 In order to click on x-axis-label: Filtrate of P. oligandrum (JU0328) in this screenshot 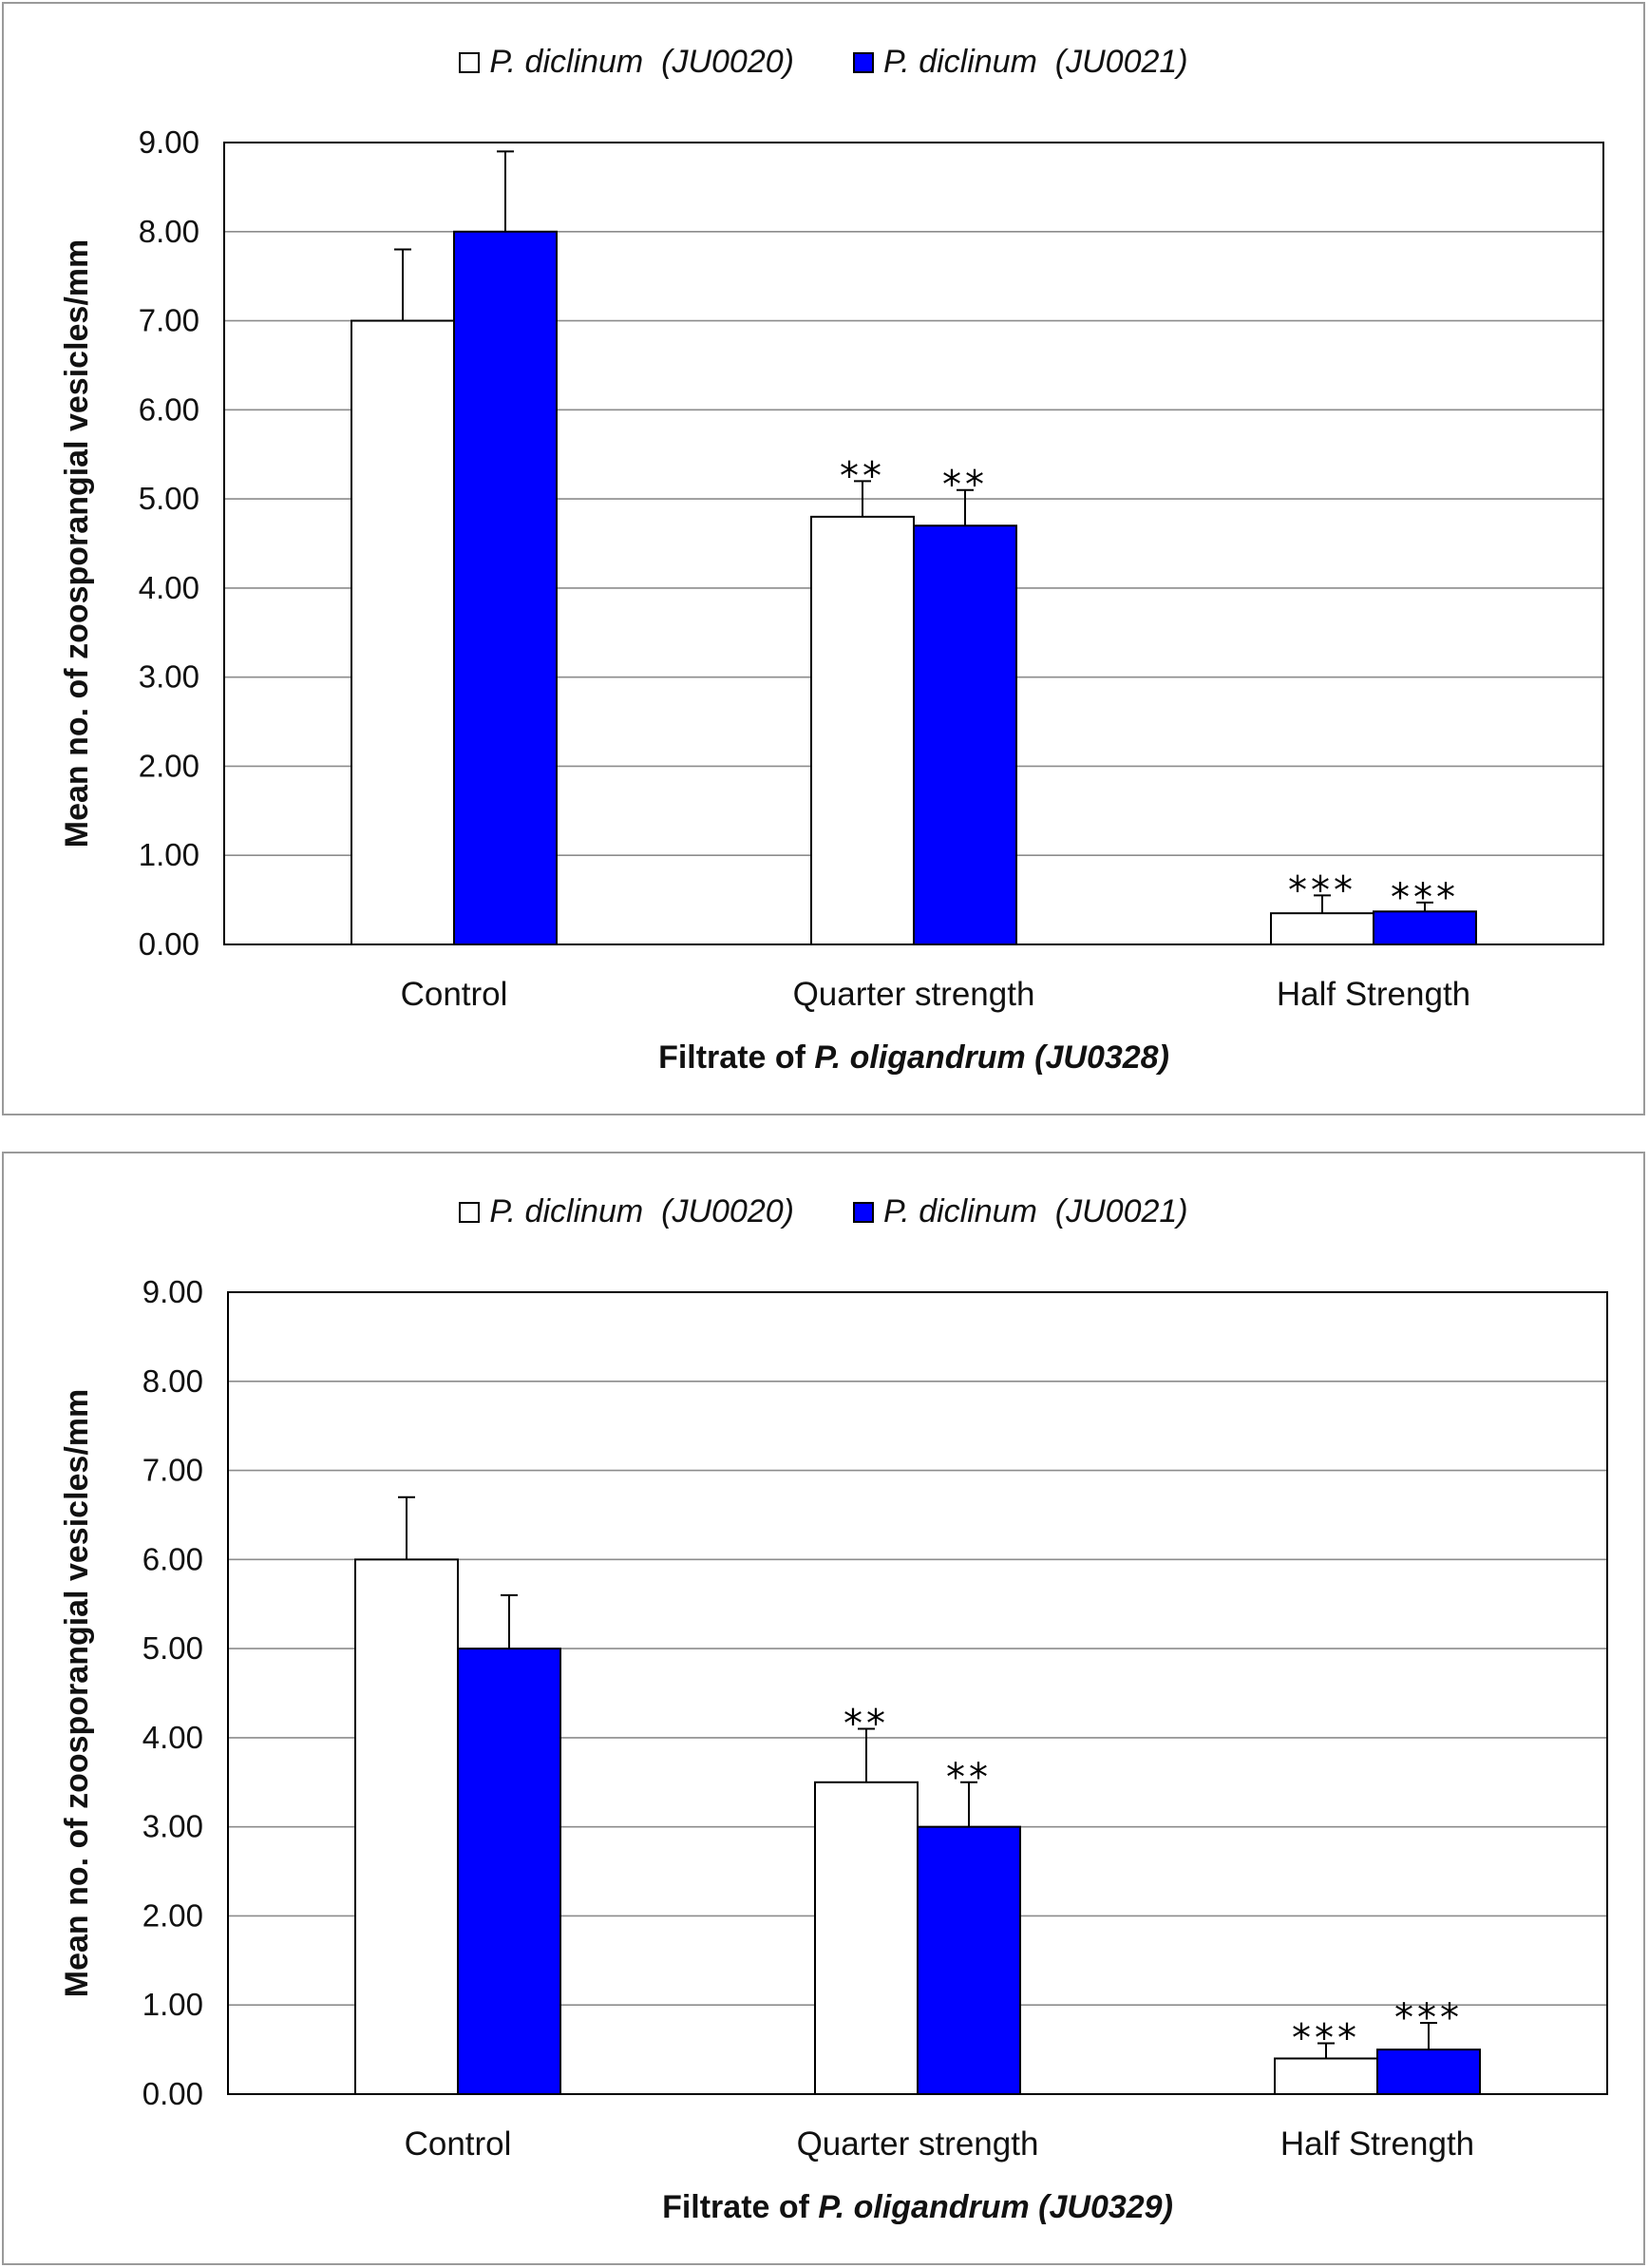, I will do `click(913, 1057)`.